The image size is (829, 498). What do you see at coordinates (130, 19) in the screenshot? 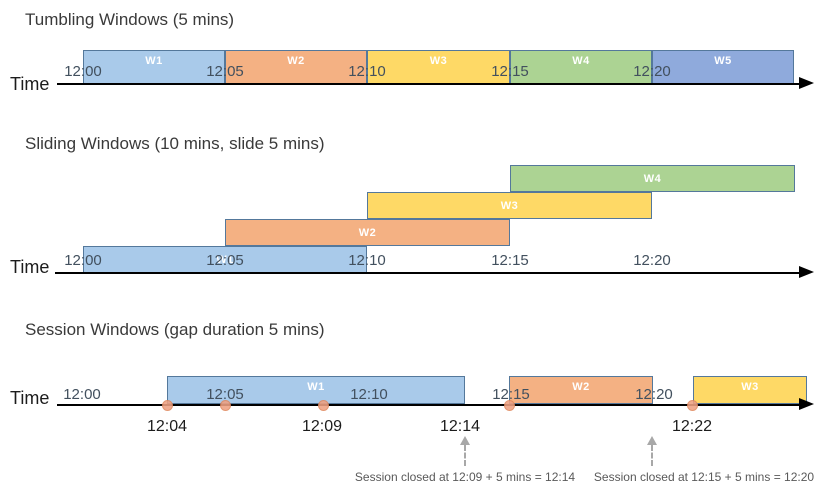
I see `section-title: Tumbling Windows (5 mins)` at bounding box center [130, 19].